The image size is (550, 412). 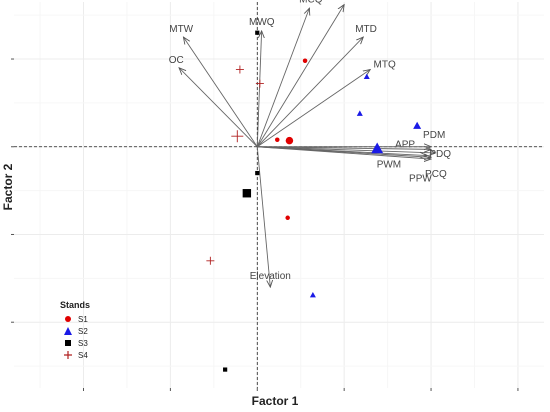 I want to click on loading-label-mtc: MTC, so click(x=346, y=1).